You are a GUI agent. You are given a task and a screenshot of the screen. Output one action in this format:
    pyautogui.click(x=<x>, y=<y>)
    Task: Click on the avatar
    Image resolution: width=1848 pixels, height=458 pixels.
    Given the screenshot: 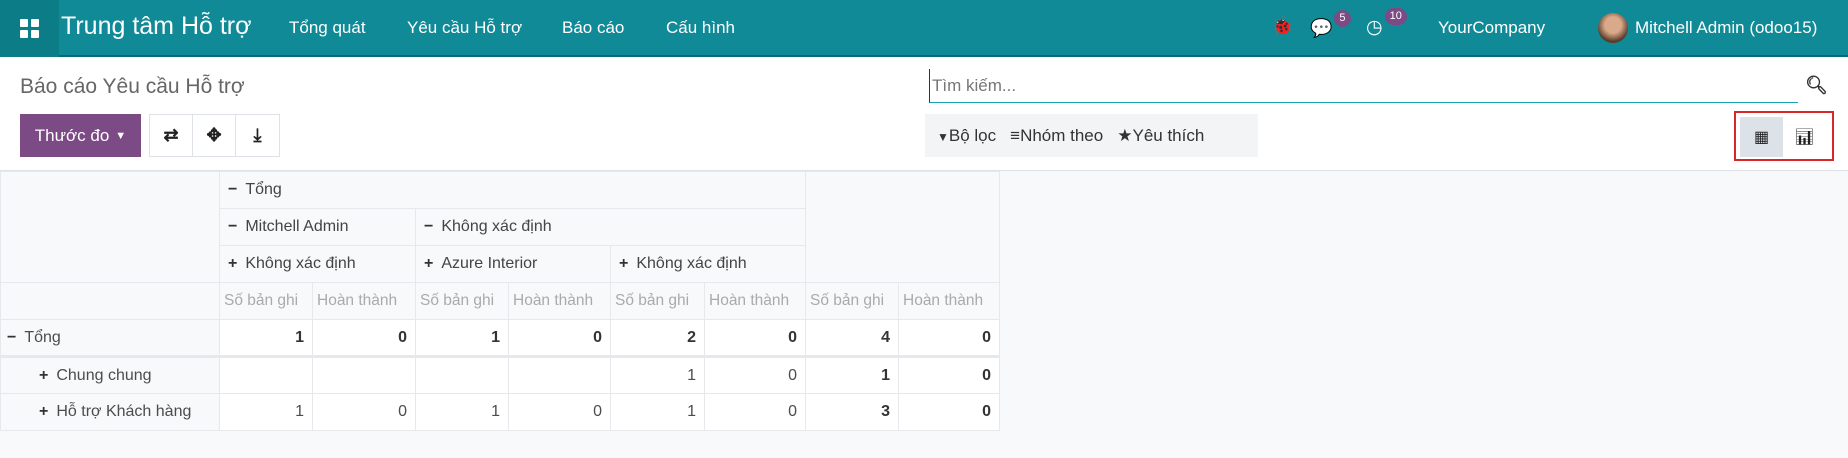 What is the action you would take?
    pyautogui.click(x=1613, y=28)
    